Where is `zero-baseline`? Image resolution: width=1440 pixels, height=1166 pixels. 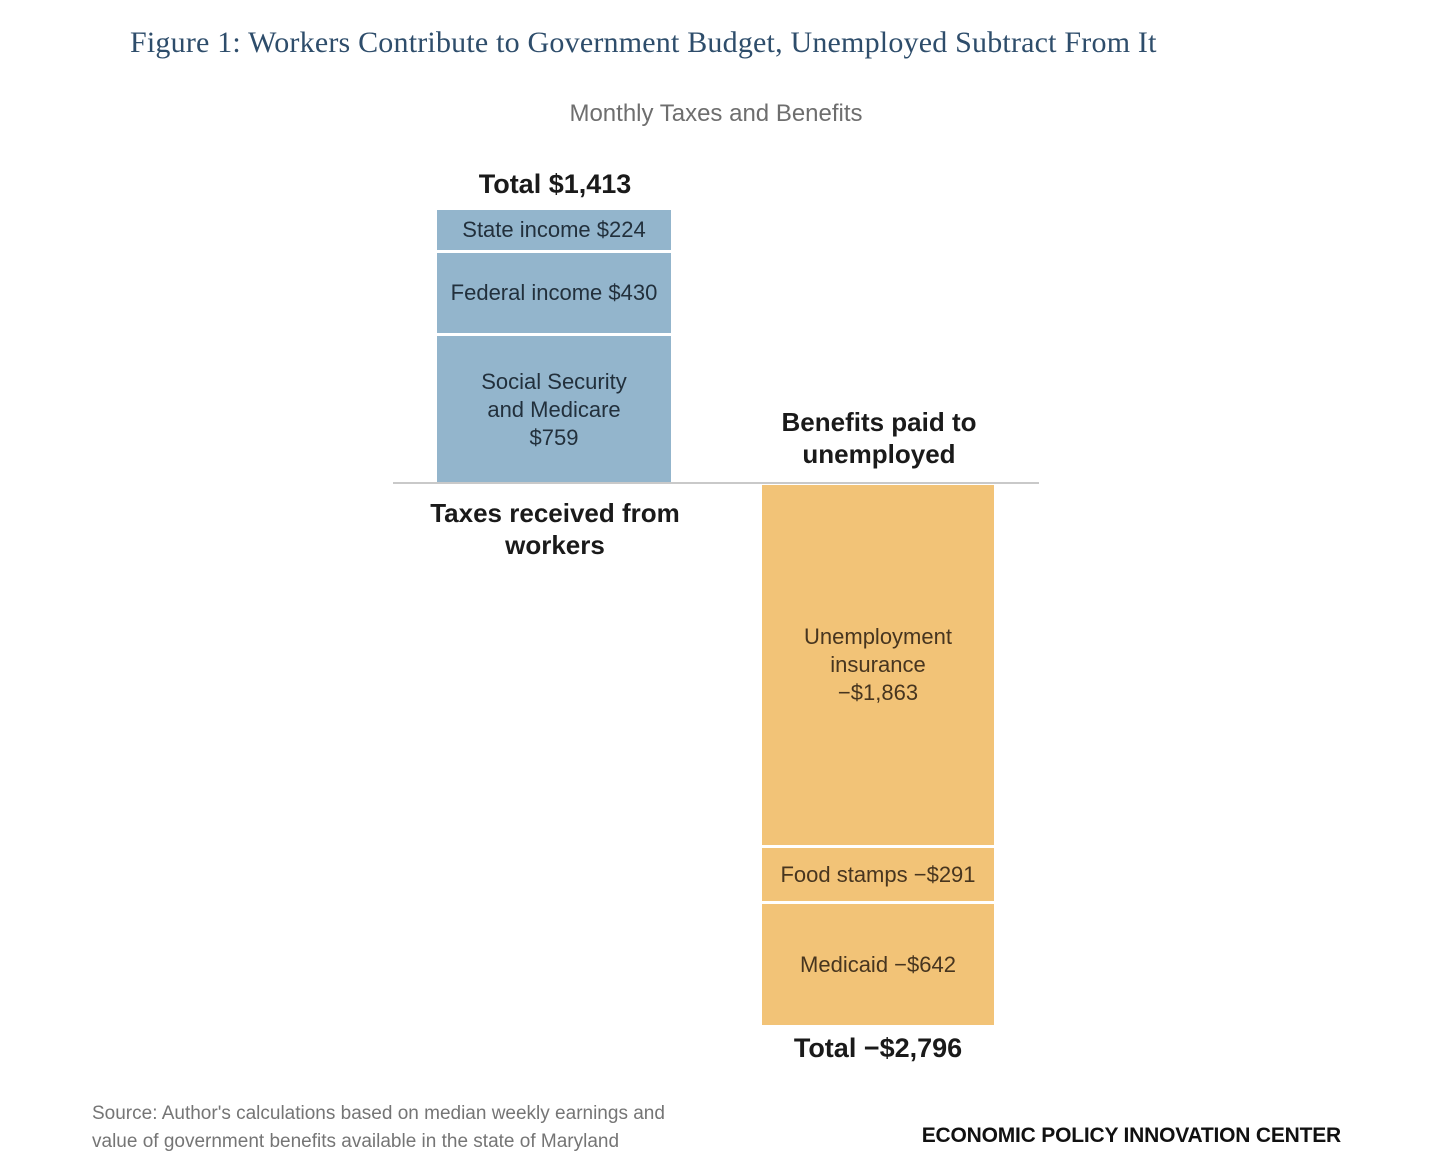
zero-baseline is located at coordinates (716, 483).